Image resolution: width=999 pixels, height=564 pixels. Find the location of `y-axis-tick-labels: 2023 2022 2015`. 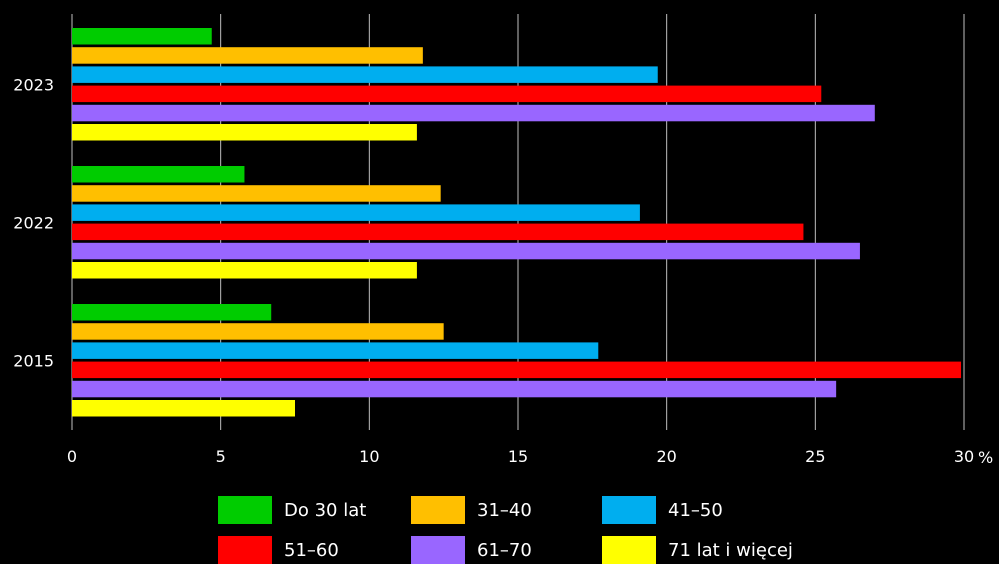

y-axis-tick-labels: 2023 2022 2015 is located at coordinates (33, 222).